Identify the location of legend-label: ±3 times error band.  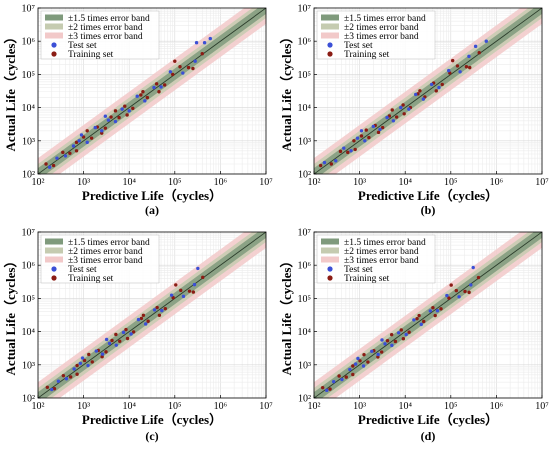
(105, 261).